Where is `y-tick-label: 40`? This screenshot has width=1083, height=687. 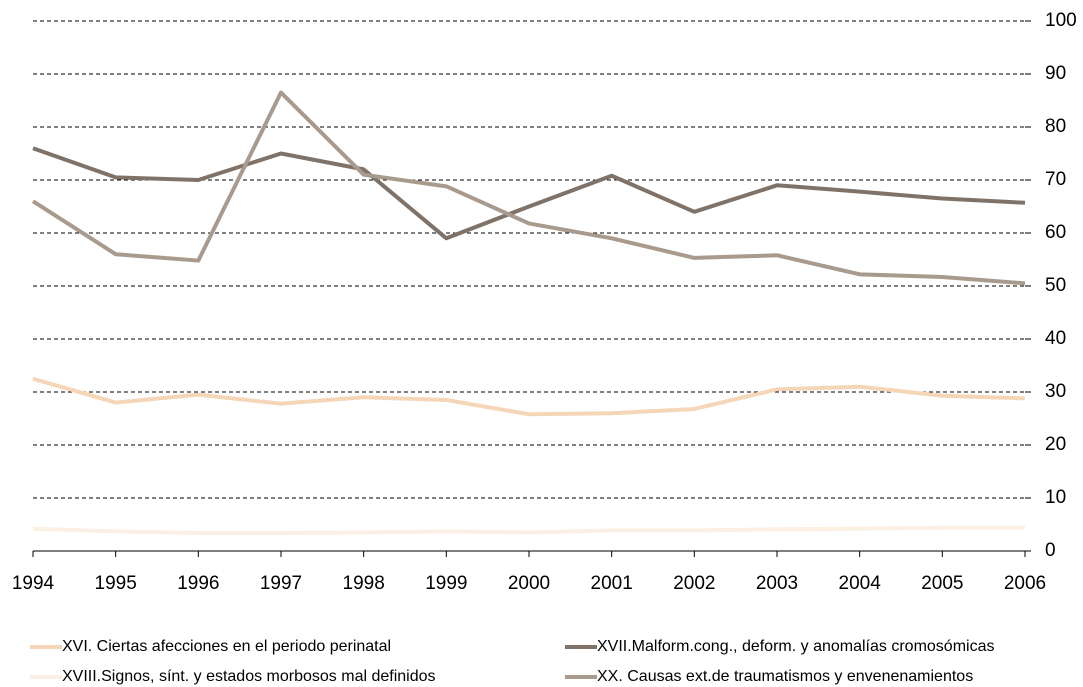 y-tick-label: 40 is located at coordinates (1055, 338).